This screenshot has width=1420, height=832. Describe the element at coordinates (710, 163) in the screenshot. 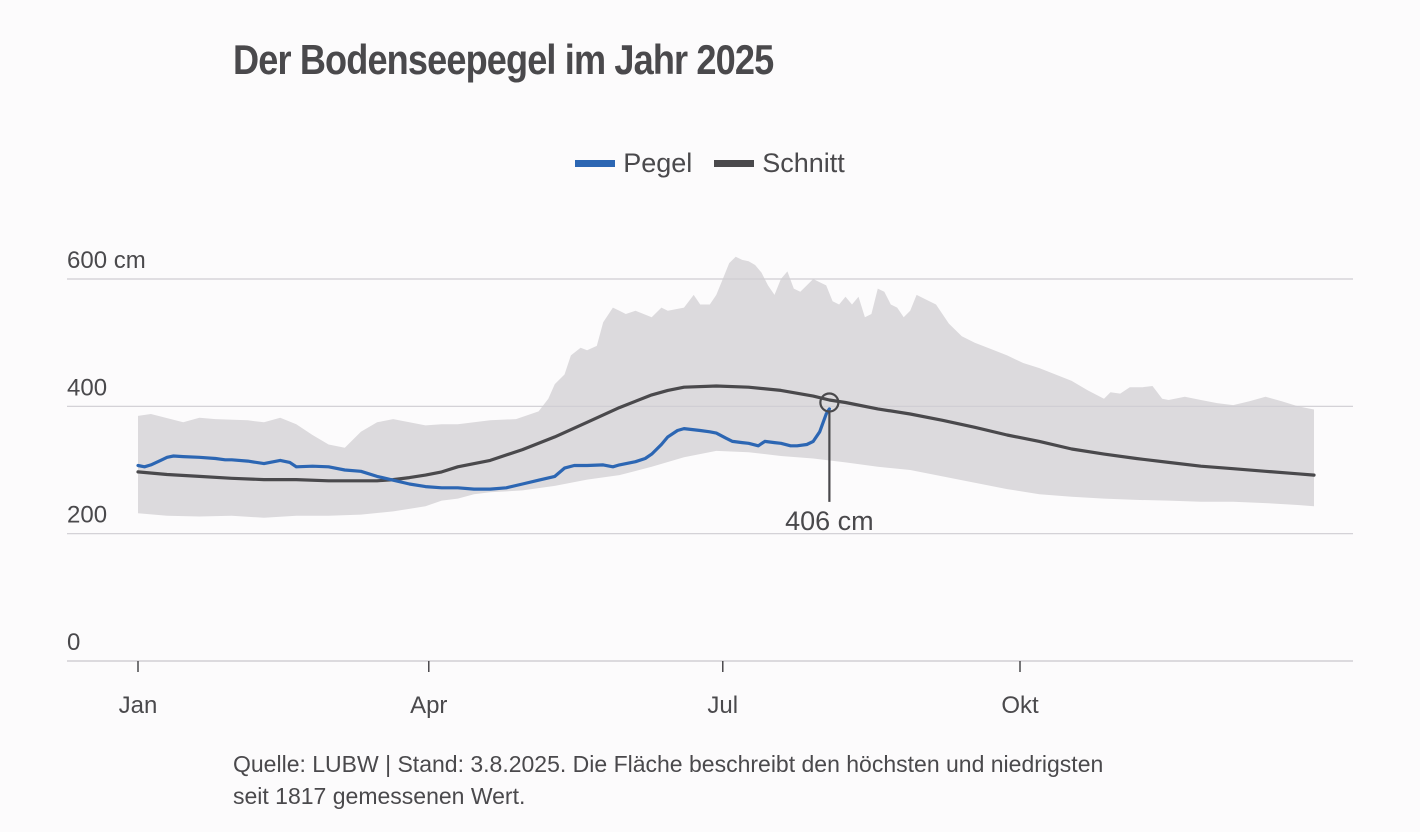

I see `legend: Pegel Schnitt` at that location.